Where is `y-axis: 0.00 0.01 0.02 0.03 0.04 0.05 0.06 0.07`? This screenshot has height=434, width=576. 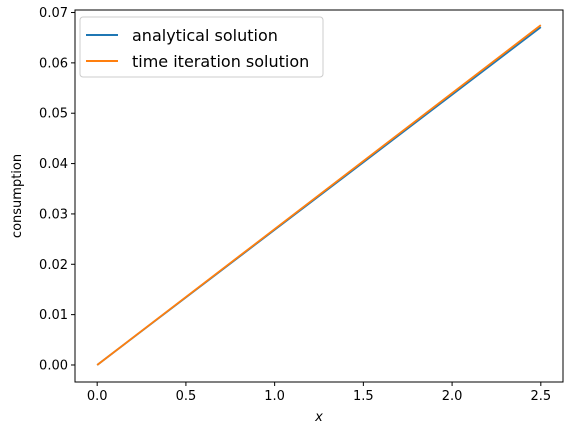
y-axis: 0.00 0.01 0.02 0.03 0.04 0.05 0.06 0.07 is located at coordinates (57, 189).